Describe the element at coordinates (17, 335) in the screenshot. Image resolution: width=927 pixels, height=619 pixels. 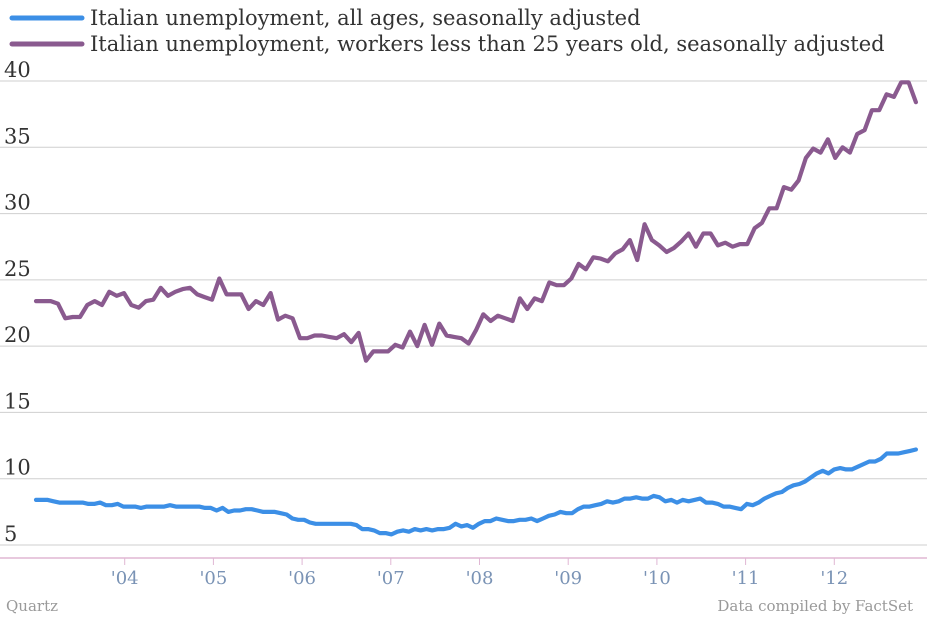
I see `y-tick-label-20: 20` at that location.